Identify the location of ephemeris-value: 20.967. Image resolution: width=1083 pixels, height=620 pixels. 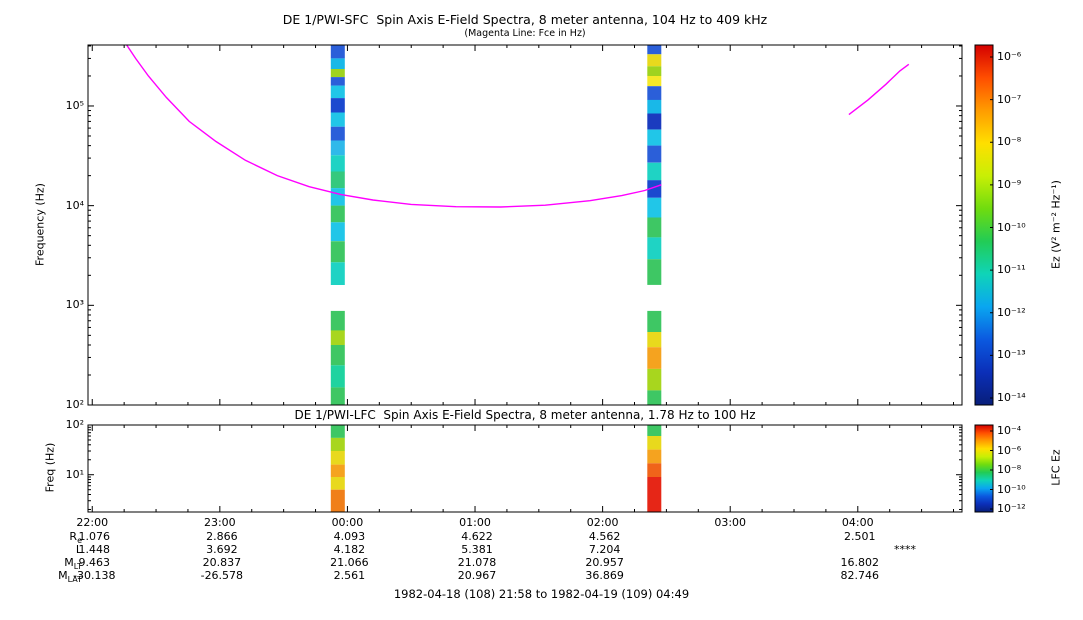
(477, 575).